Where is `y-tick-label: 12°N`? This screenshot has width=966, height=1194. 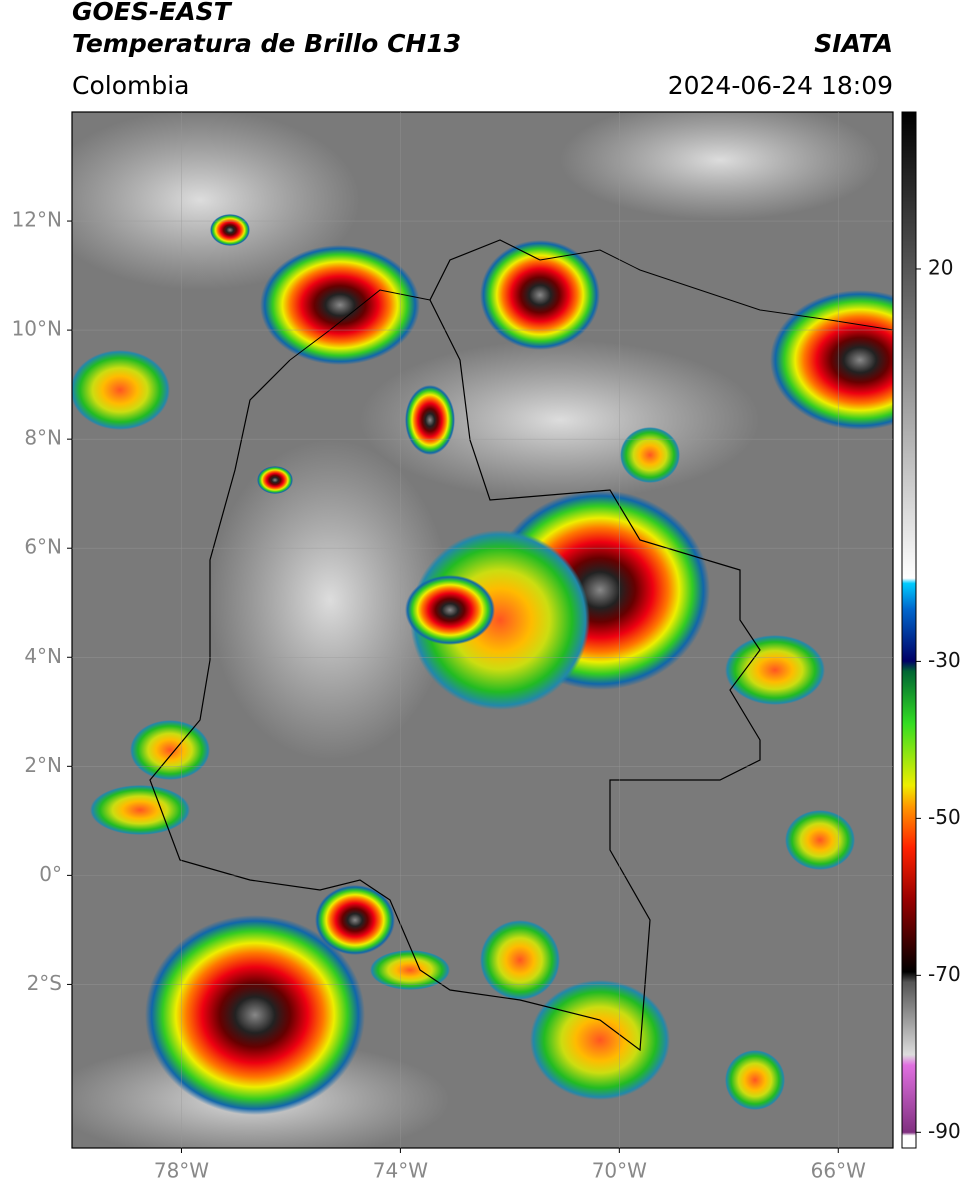
y-tick-label: 12°N is located at coordinates (37, 220).